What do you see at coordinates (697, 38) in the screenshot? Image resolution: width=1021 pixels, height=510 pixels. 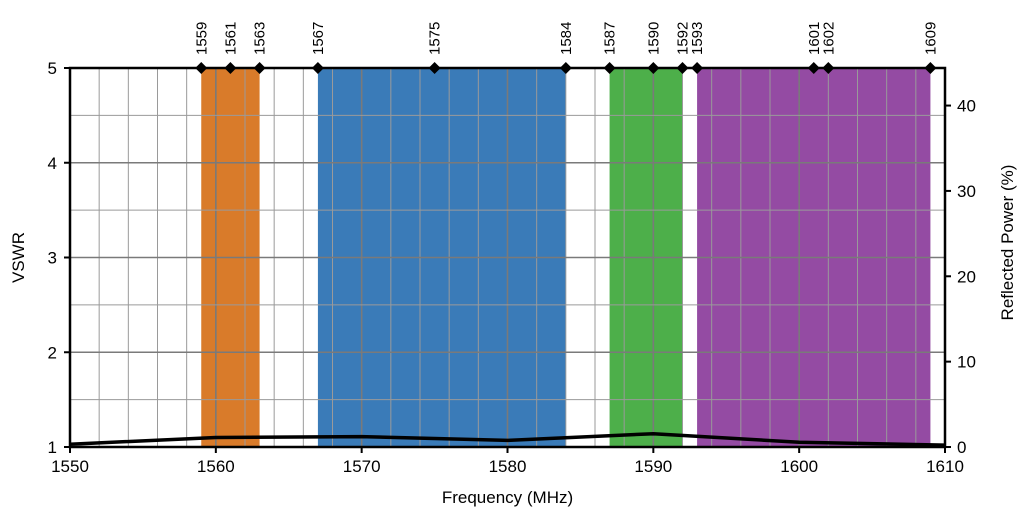 I see `band-edge-label: 1593` at bounding box center [697, 38].